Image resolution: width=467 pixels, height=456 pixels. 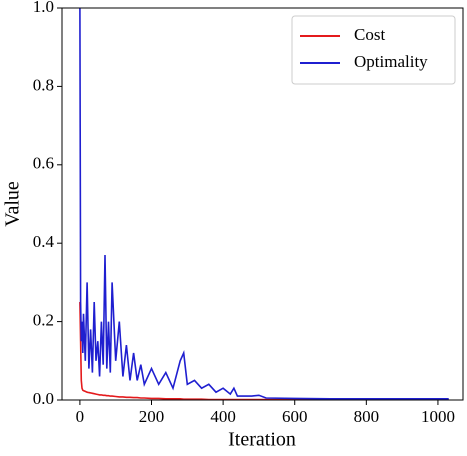 I want to click on x-tick-label: 600, so click(x=295, y=416).